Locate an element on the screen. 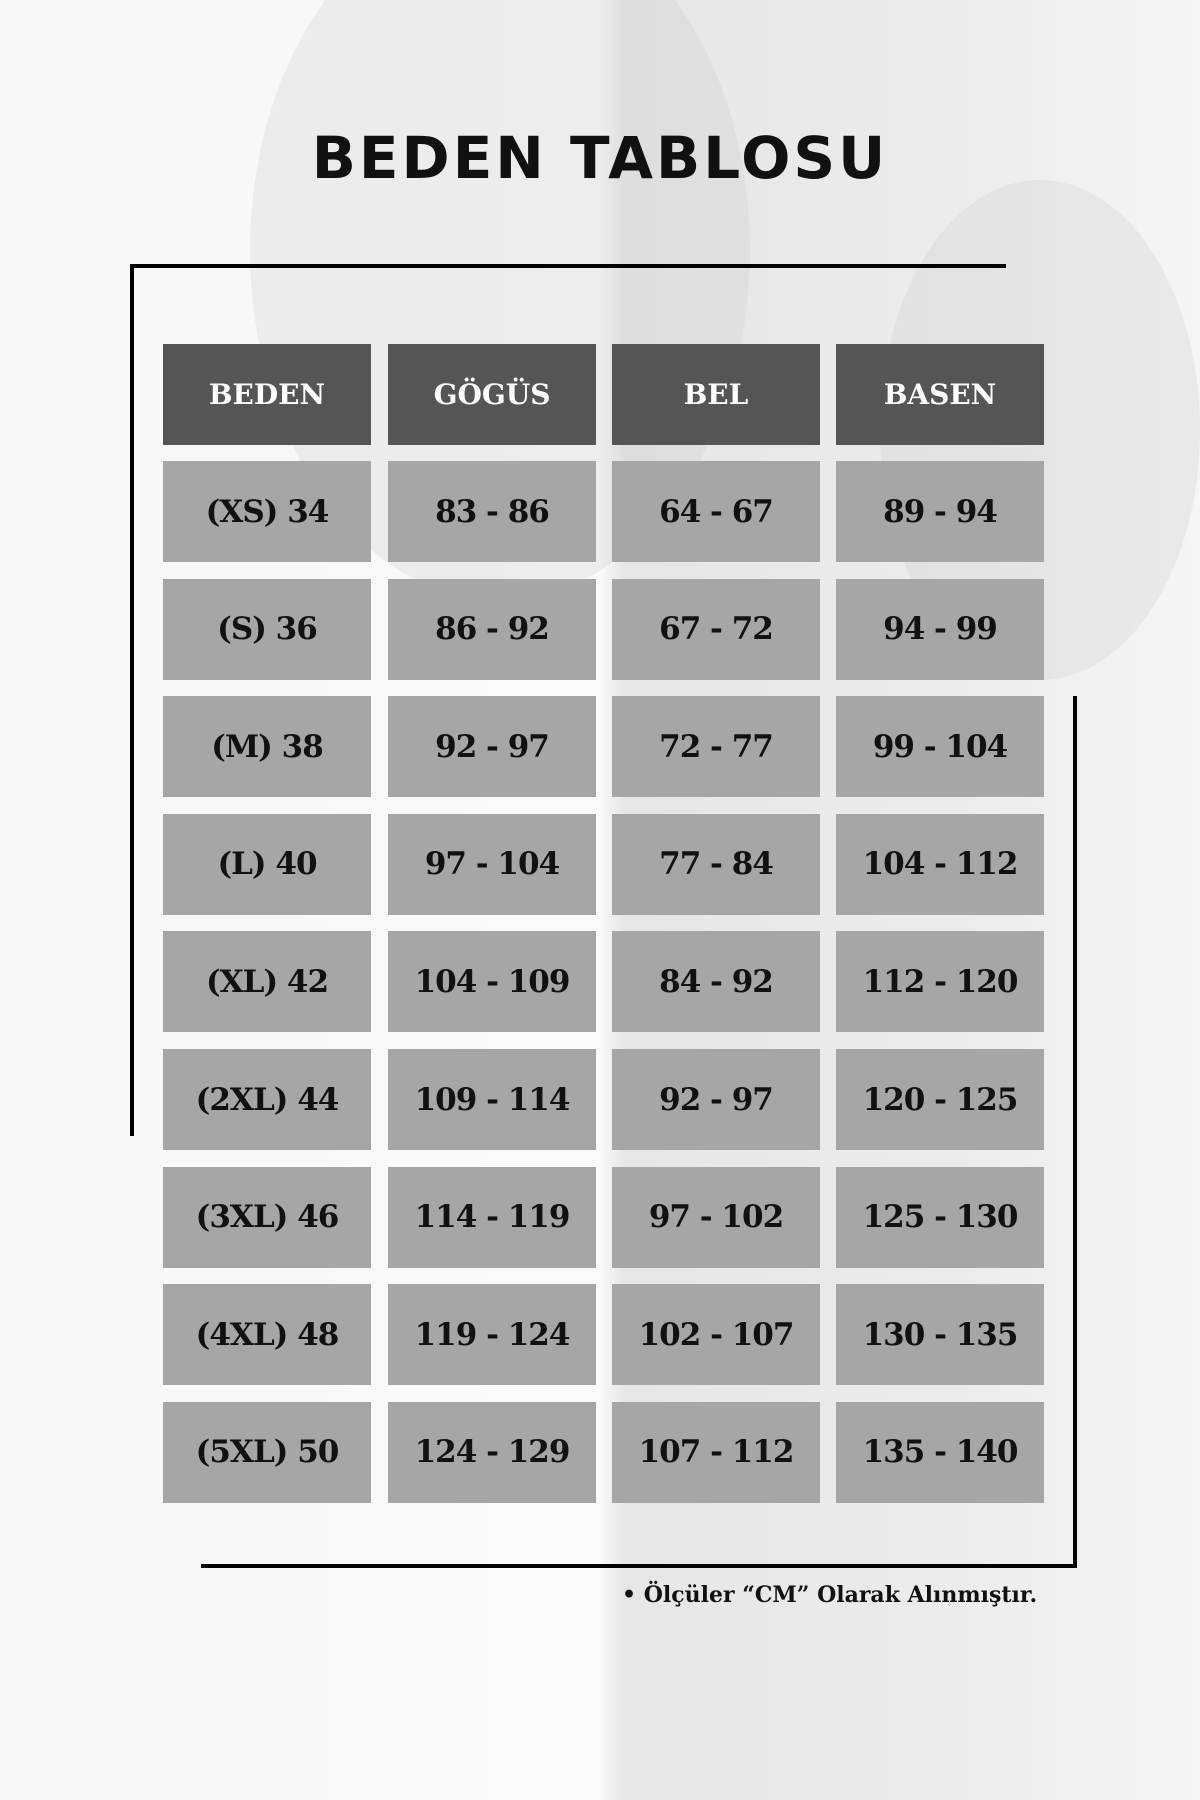 This screenshot has height=1800, width=1200. table-cell: 67 - 72 is located at coordinates (716, 629).